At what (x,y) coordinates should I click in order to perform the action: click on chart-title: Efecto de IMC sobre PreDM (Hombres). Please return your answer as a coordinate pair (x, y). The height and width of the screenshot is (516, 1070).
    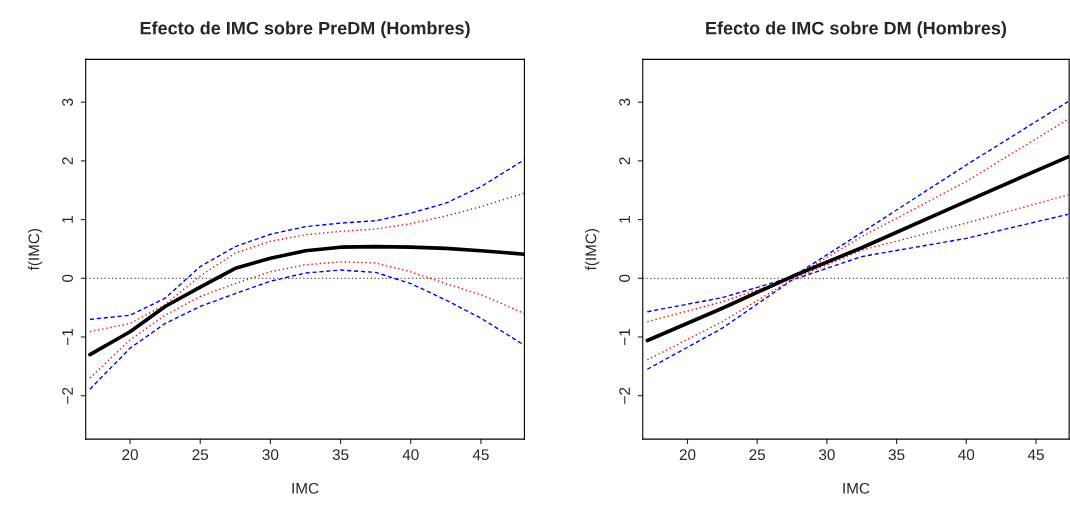
    Looking at the image, I should click on (305, 30).